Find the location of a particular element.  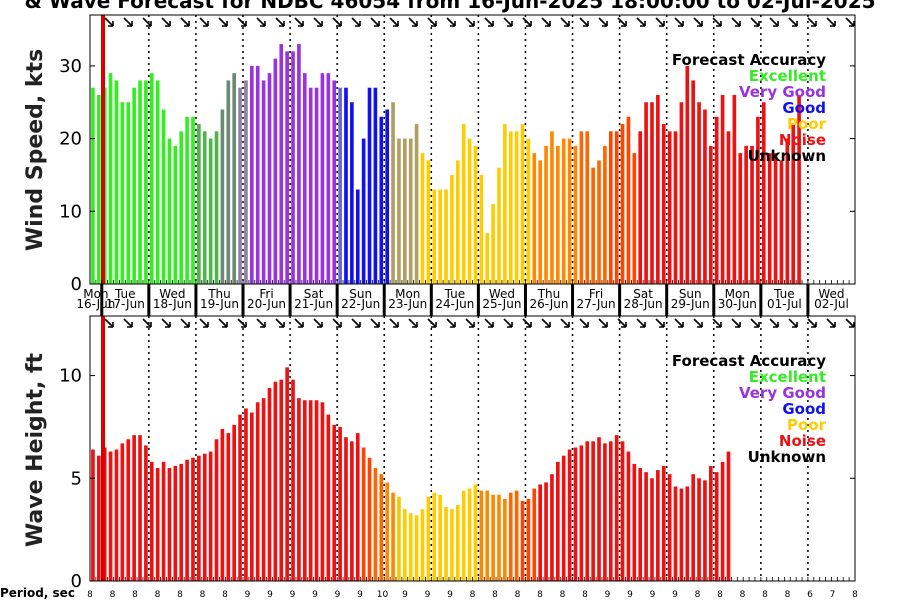

wind-legend-item: Very Good is located at coordinates (782, 92).